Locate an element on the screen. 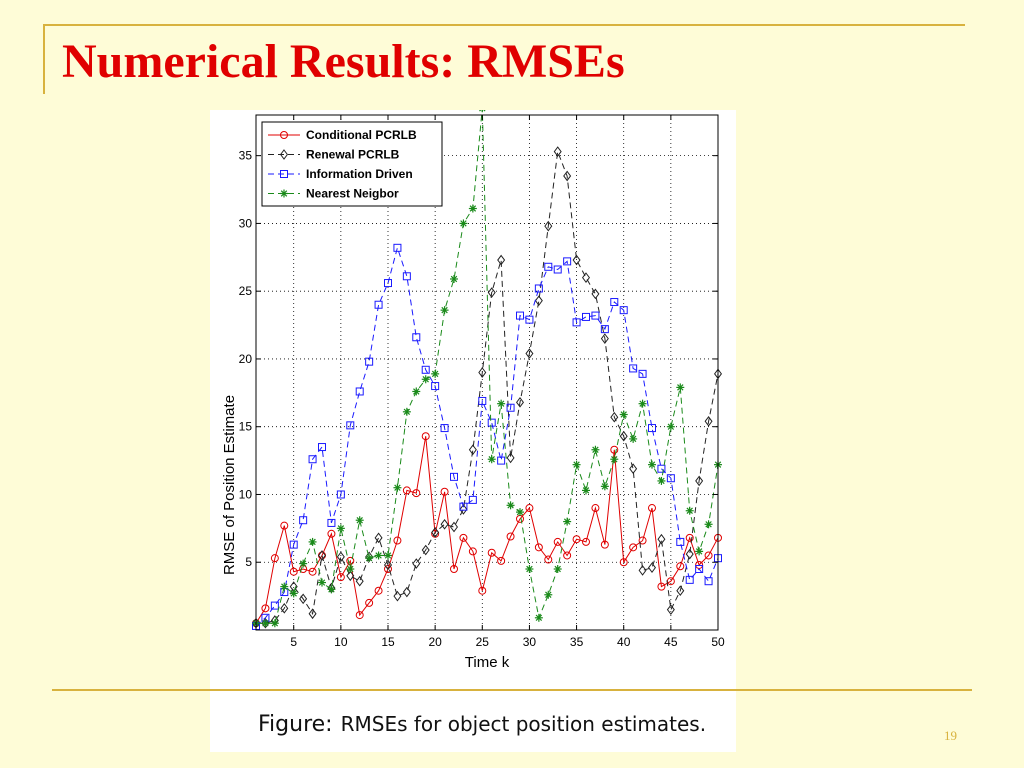  x-axis-label: Time k is located at coordinates (487, 662).